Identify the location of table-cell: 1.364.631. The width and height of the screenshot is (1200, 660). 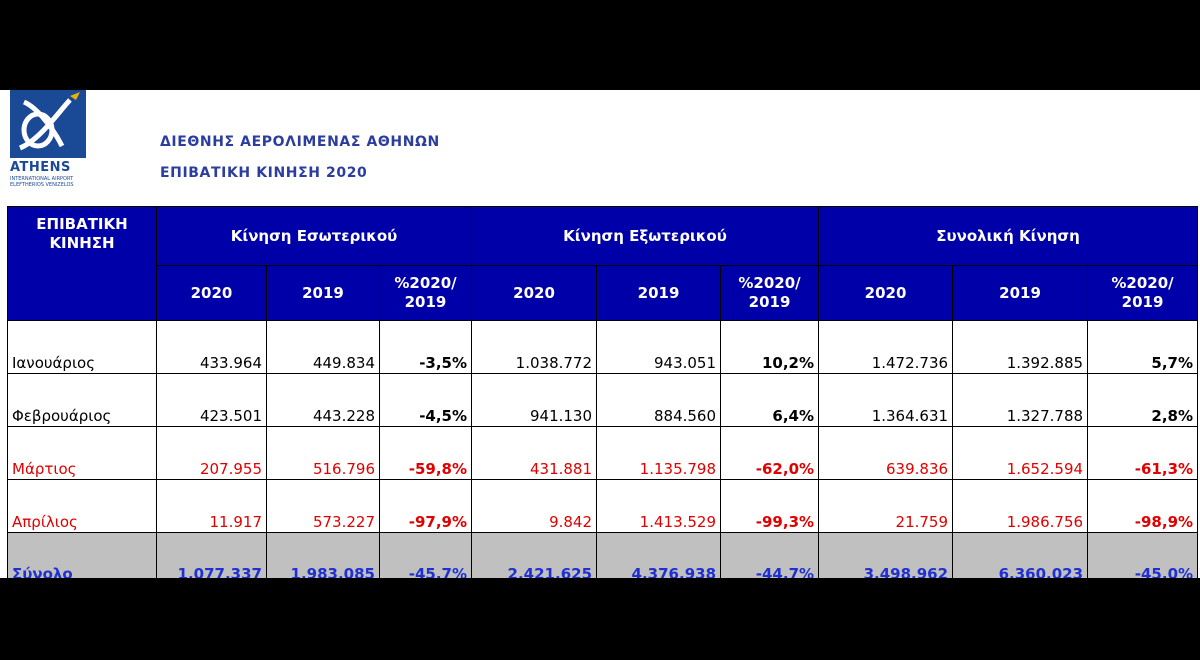
(886, 400).